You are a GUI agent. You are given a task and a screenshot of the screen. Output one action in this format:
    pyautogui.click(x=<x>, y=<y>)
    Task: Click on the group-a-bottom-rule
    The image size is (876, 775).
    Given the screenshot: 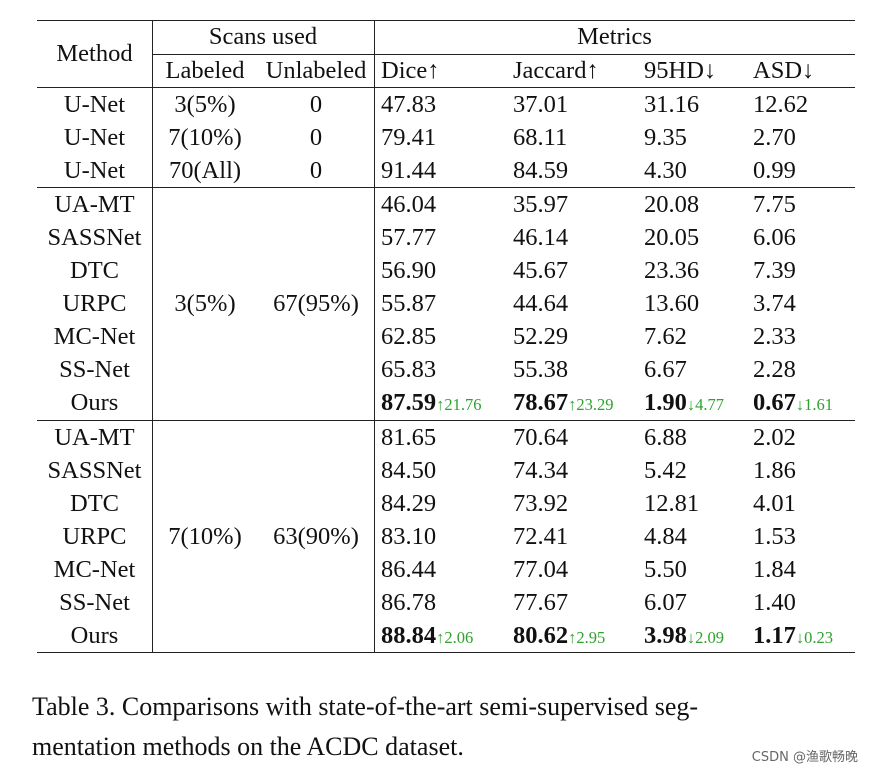 What is the action you would take?
    pyautogui.click(x=446, y=187)
    